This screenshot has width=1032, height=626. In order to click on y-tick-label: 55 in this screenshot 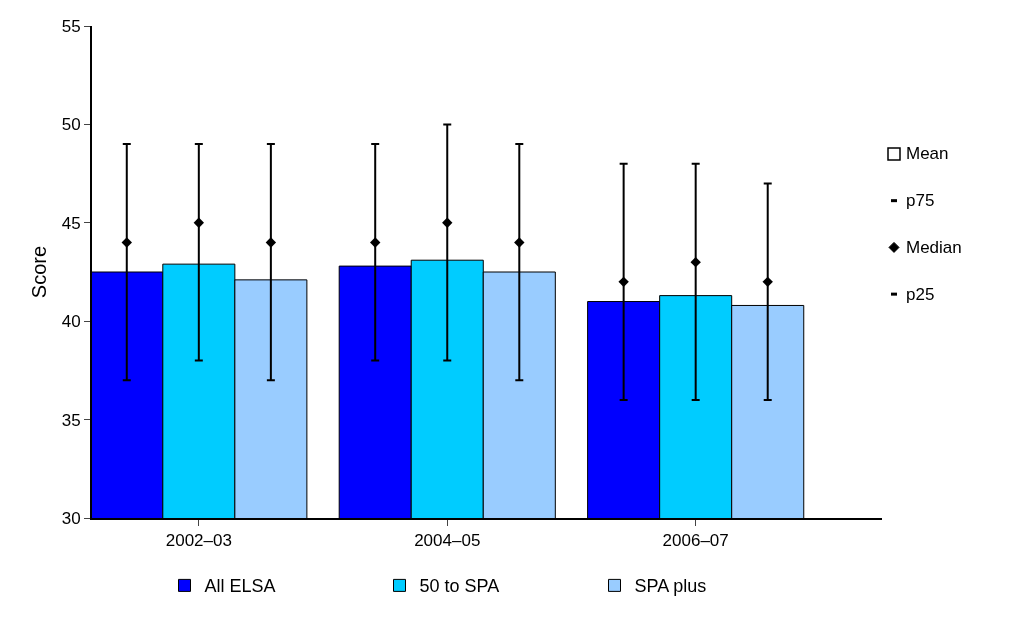, I will do `click(71, 26)`.